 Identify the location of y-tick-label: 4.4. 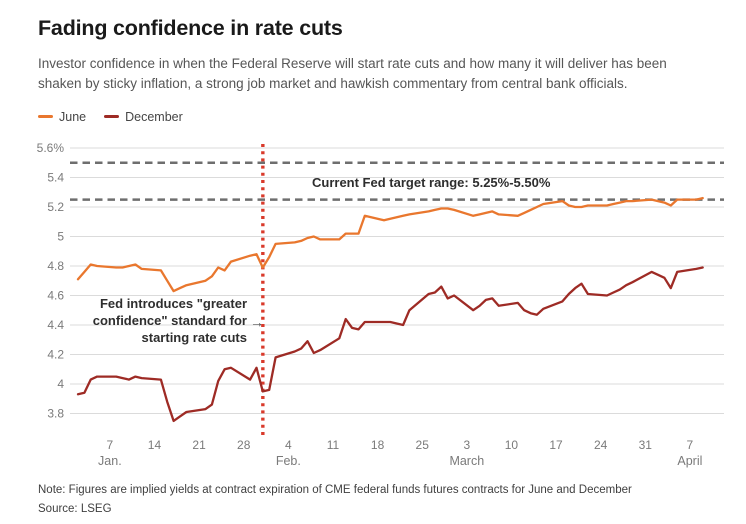
(55, 325).